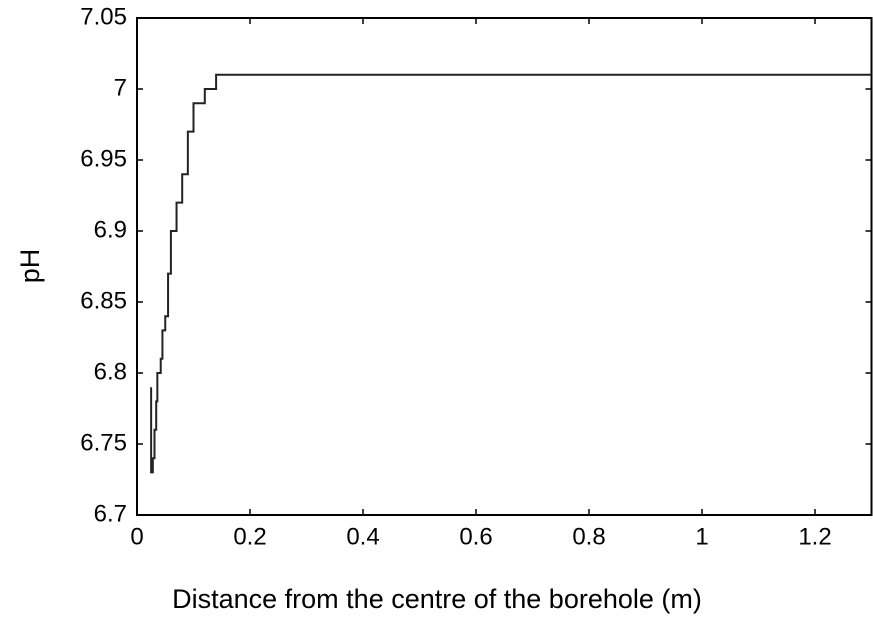  Describe the element at coordinates (588, 536) in the screenshot. I see `x-tick-label: 0.8` at that location.